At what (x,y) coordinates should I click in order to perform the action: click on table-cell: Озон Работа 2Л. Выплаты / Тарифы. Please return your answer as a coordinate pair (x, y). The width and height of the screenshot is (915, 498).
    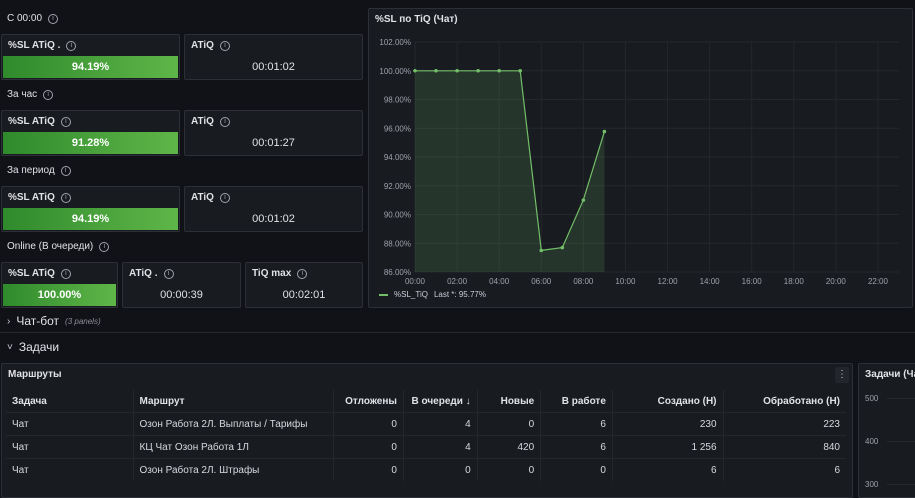
    Looking at the image, I should click on (233, 424).